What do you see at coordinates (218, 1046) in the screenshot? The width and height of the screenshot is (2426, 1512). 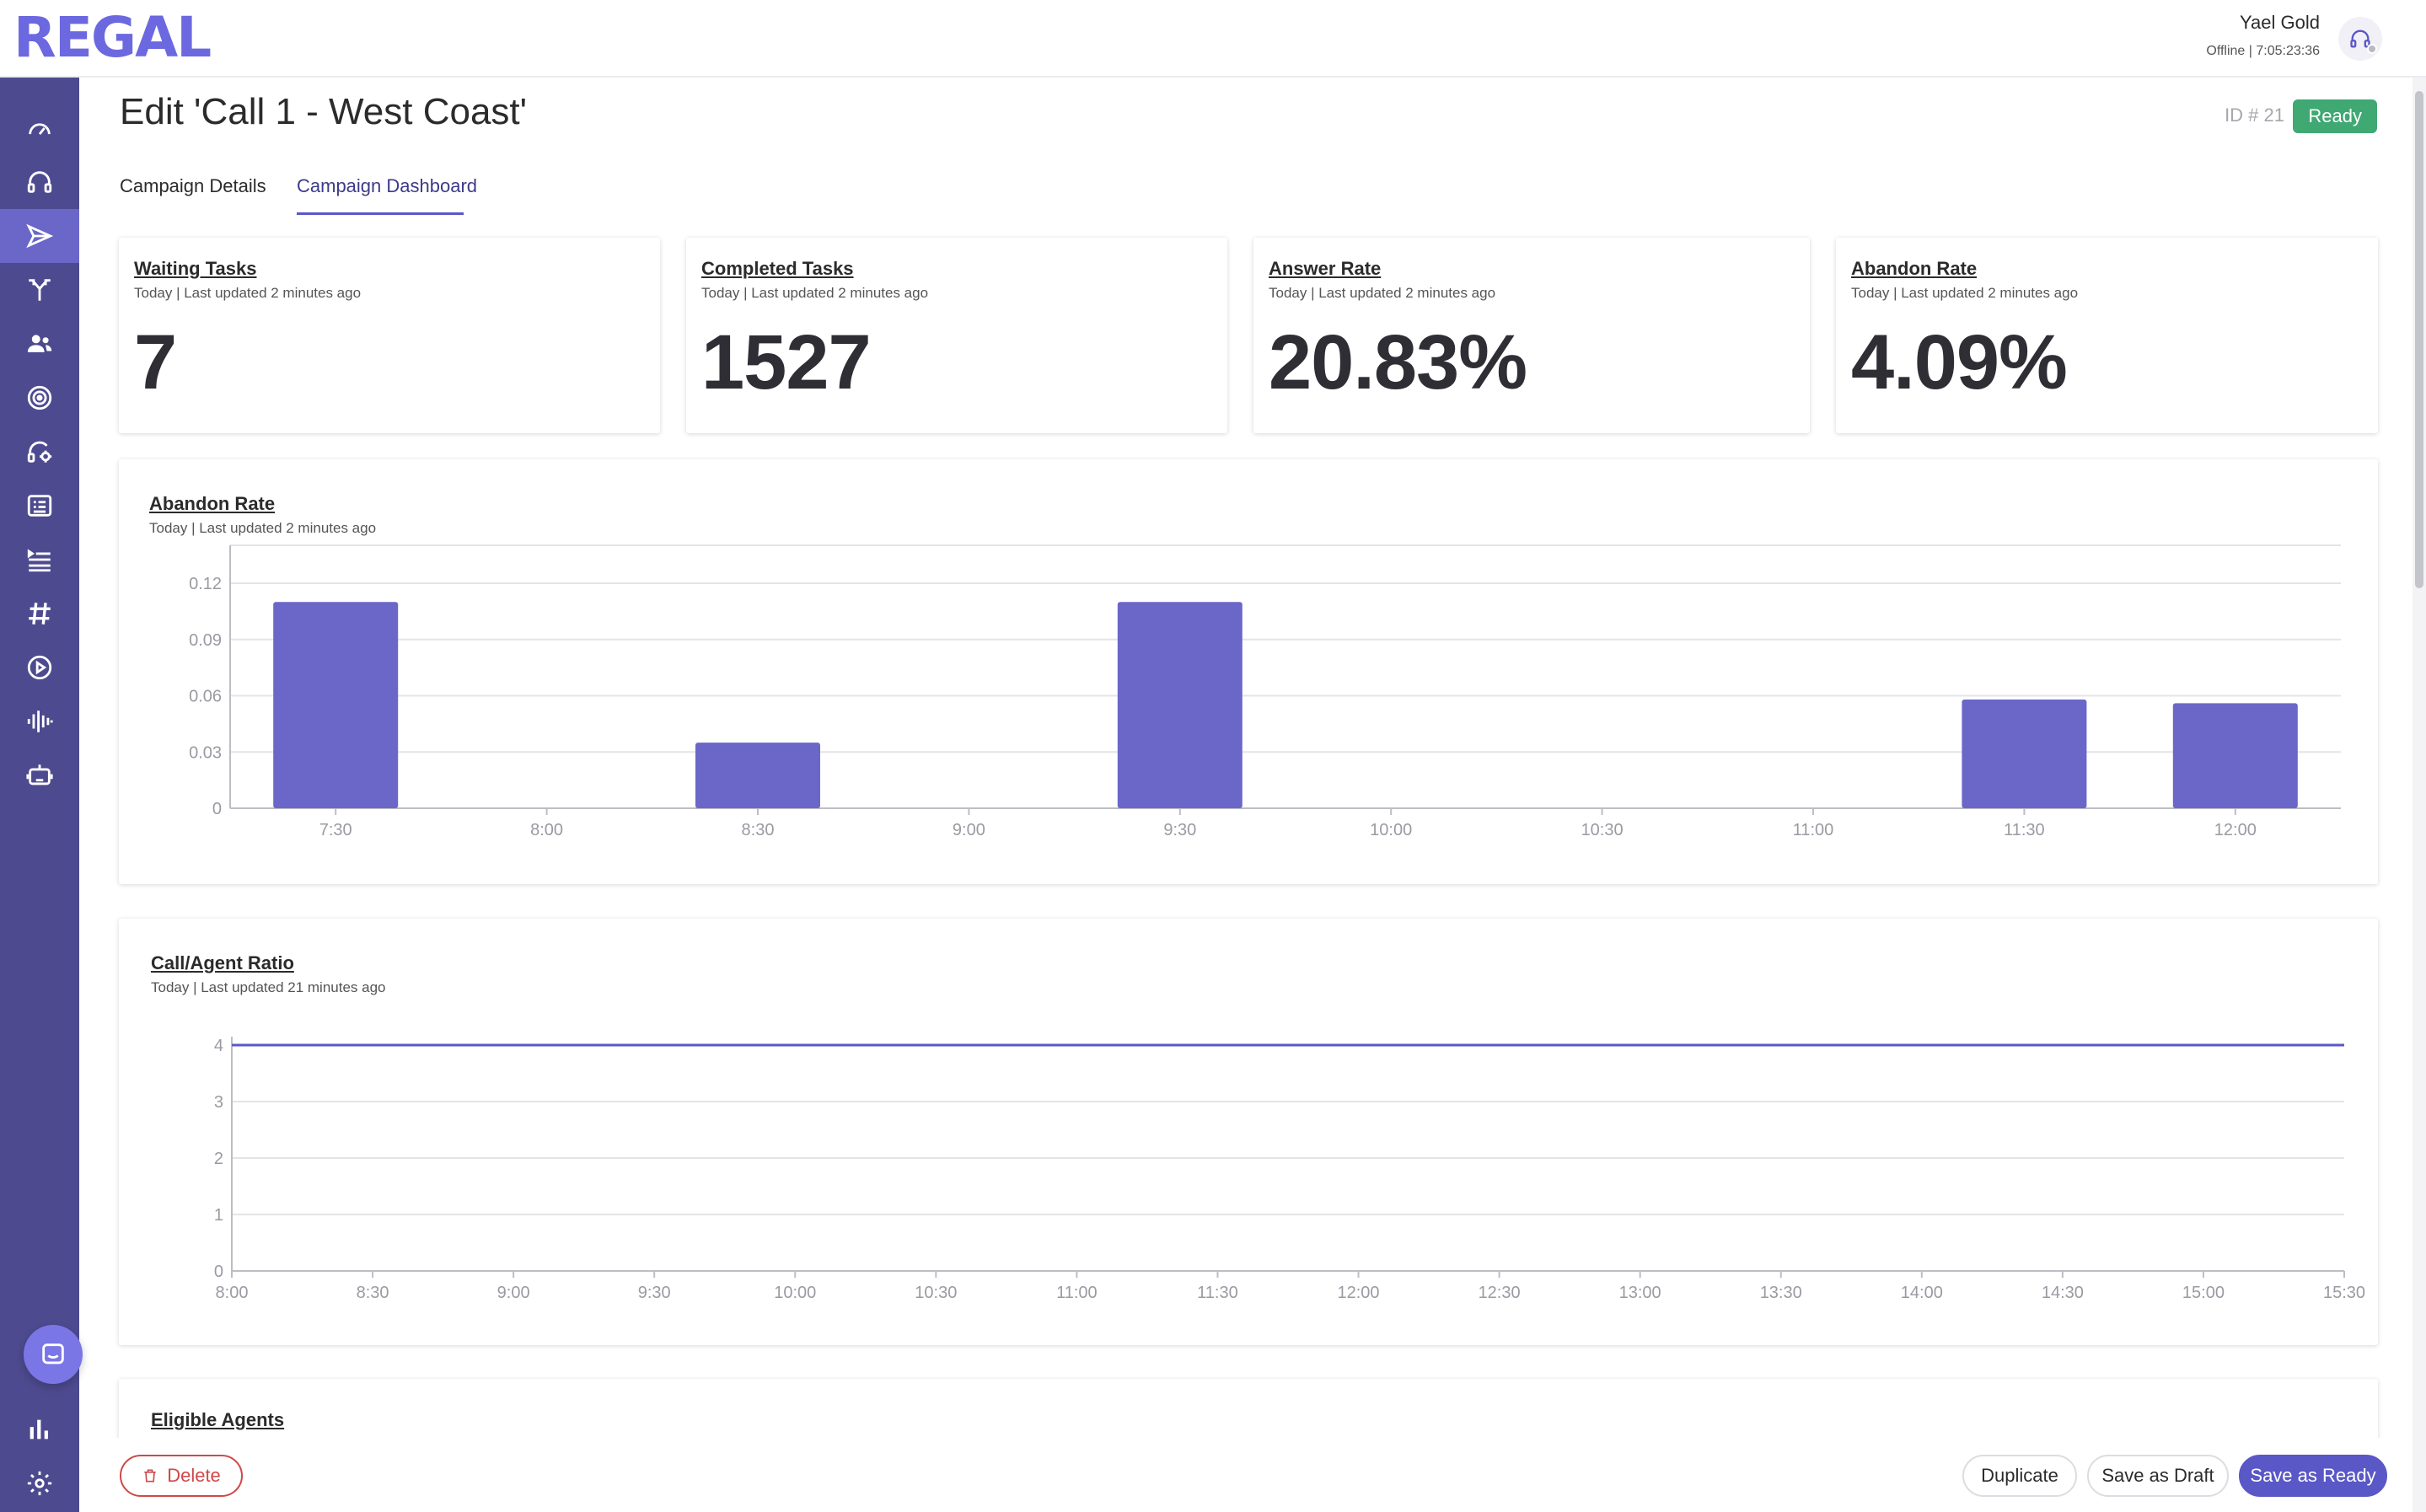 I see `y-tick-label: 4` at bounding box center [218, 1046].